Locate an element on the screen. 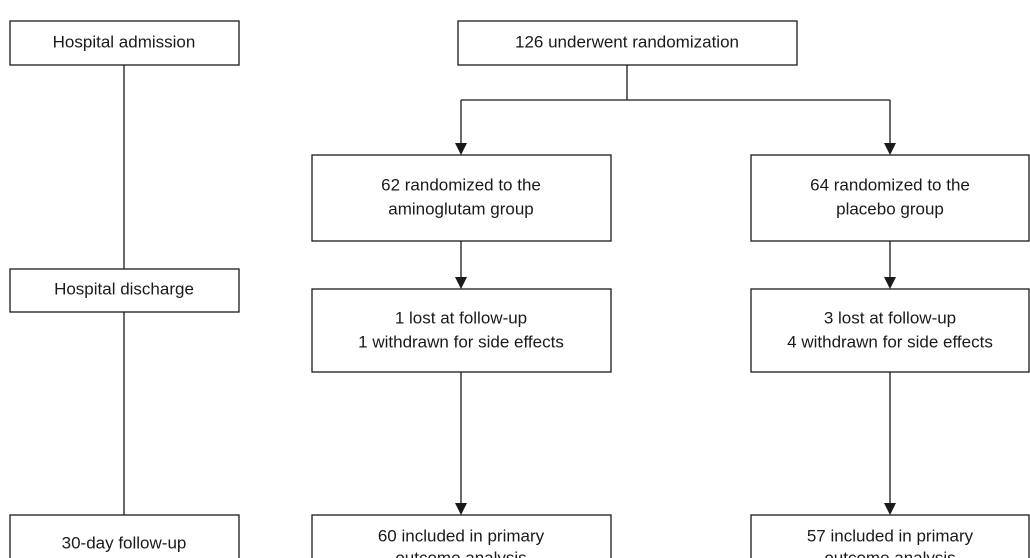 The height and width of the screenshot is (558, 1030). timeline-label: Hospital discharge is located at coordinates (124, 288).